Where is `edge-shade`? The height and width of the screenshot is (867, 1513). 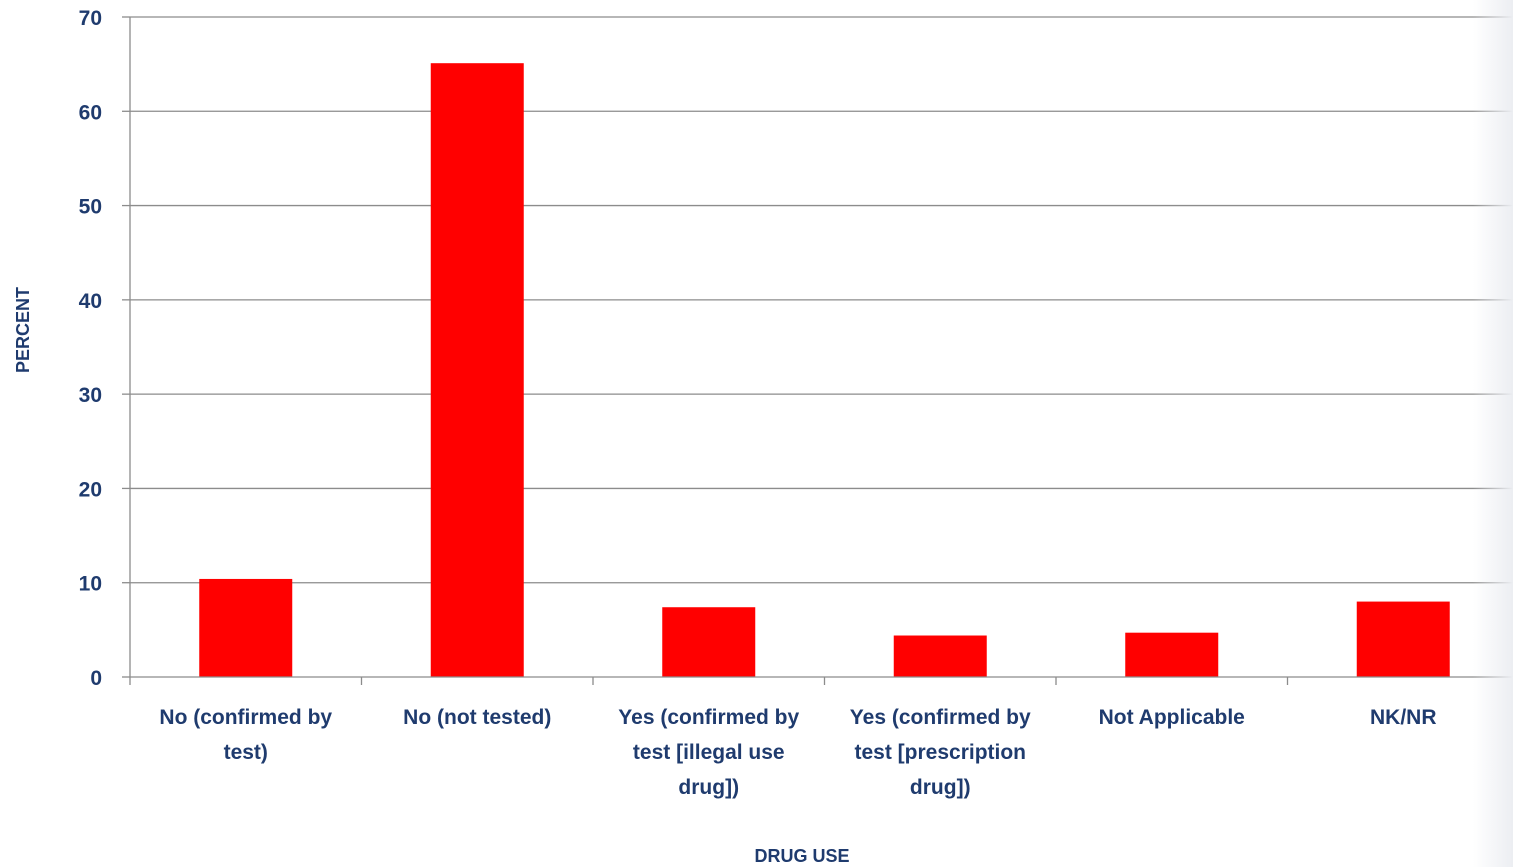
edge-shade is located at coordinates (1493, 433).